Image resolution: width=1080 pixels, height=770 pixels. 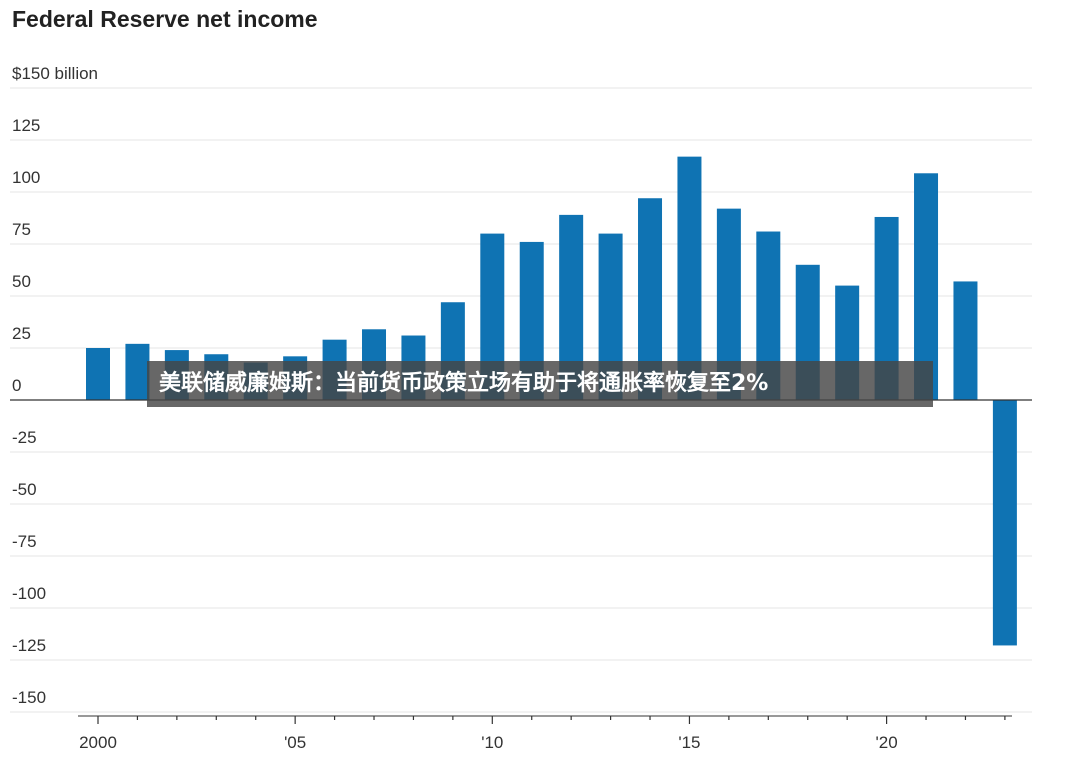 What do you see at coordinates (689, 742) in the screenshot?
I see `x-tick-label-2015: '15` at bounding box center [689, 742].